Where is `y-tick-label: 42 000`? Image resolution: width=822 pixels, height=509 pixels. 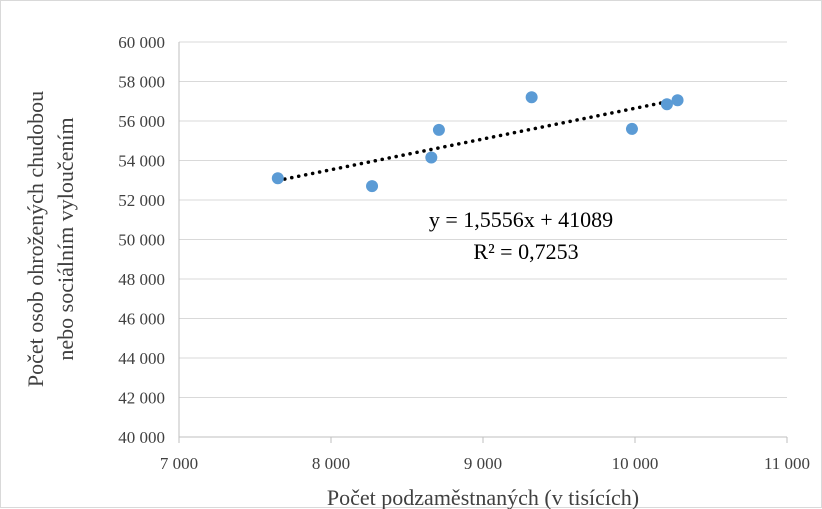
y-tick-label: 42 000 is located at coordinates (141, 398).